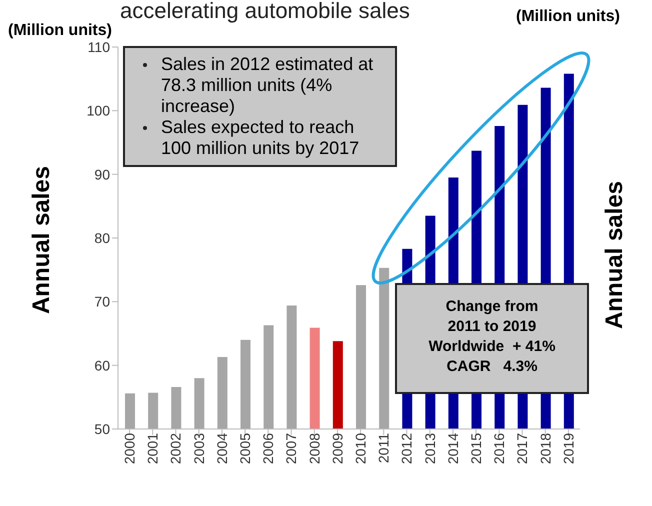 This screenshot has height=506, width=652. I want to click on x-tick-label: 2018, so click(545, 448).